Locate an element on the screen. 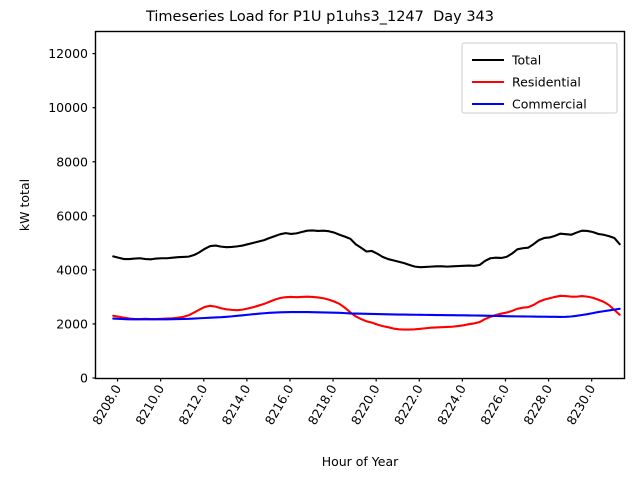  x-tick-label: 8230.0 is located at coordinates (580, 404).